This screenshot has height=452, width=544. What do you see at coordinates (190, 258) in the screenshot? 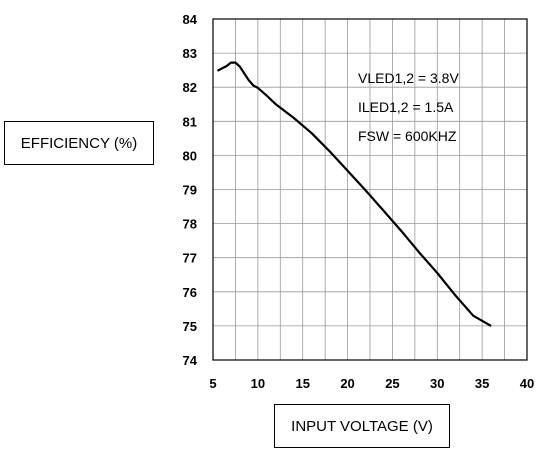
I see `y-tick-label: 77` at bounding box center [190, 258].